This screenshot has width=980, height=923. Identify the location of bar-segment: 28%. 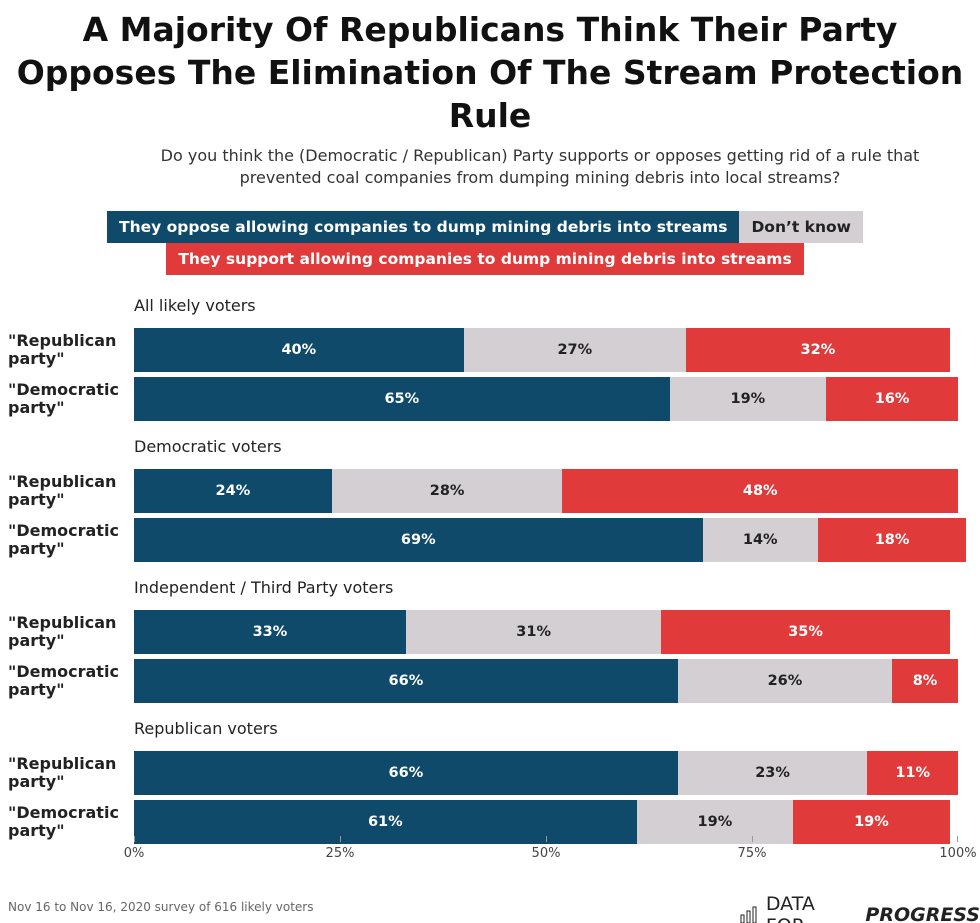
(447, 491).